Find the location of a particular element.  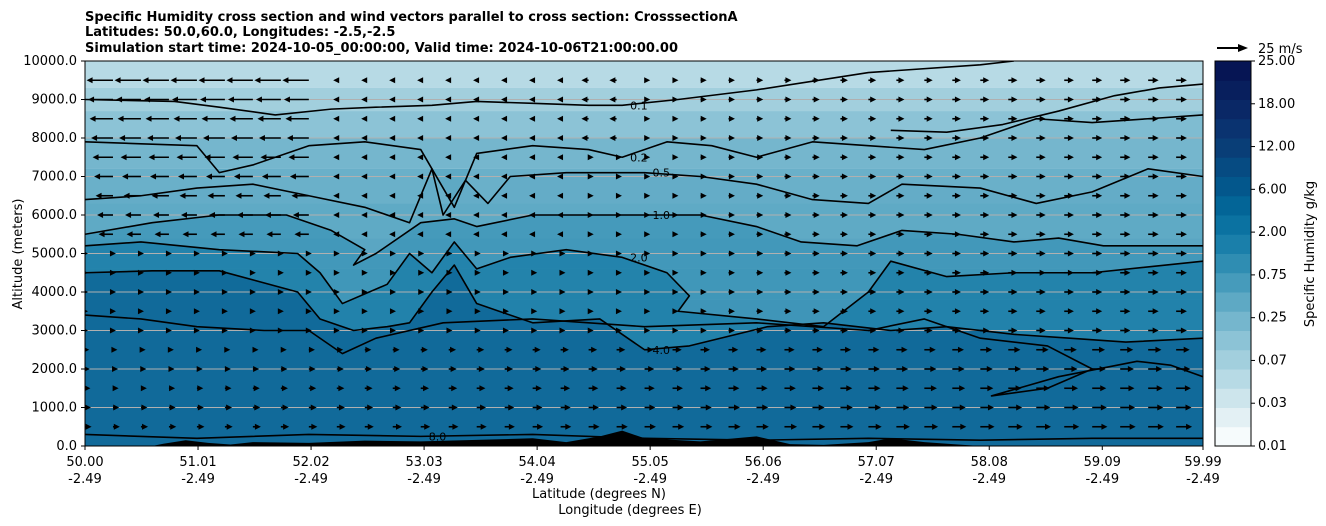

x-tick-label-lon: -2.49 is located at coordinates (876, 479).